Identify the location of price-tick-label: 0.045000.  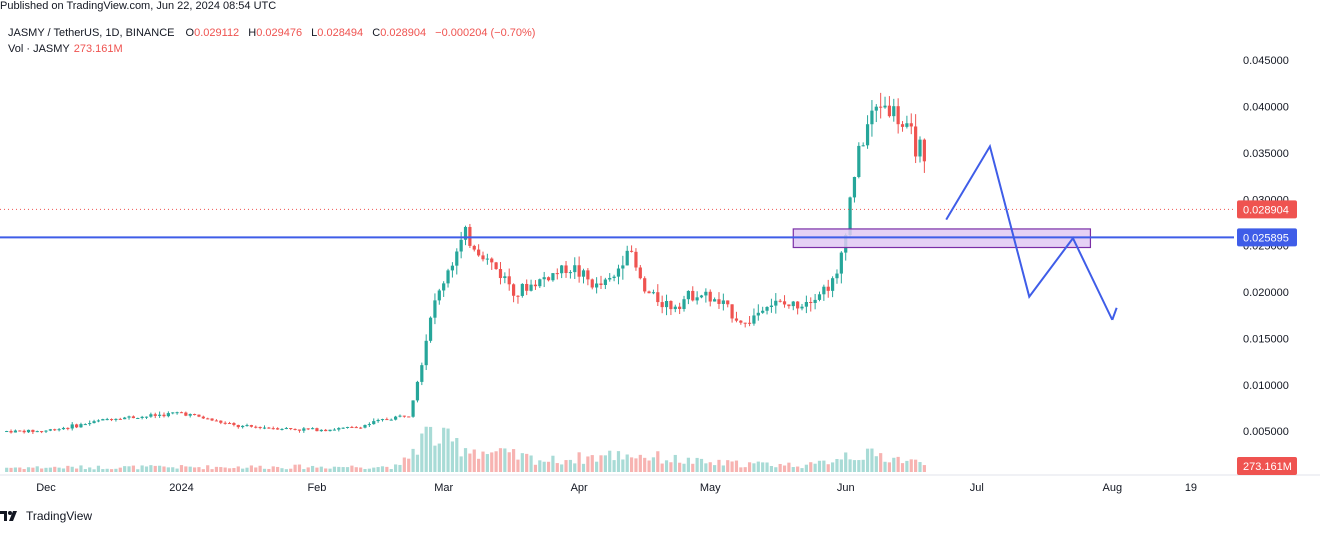
(1266, 61).